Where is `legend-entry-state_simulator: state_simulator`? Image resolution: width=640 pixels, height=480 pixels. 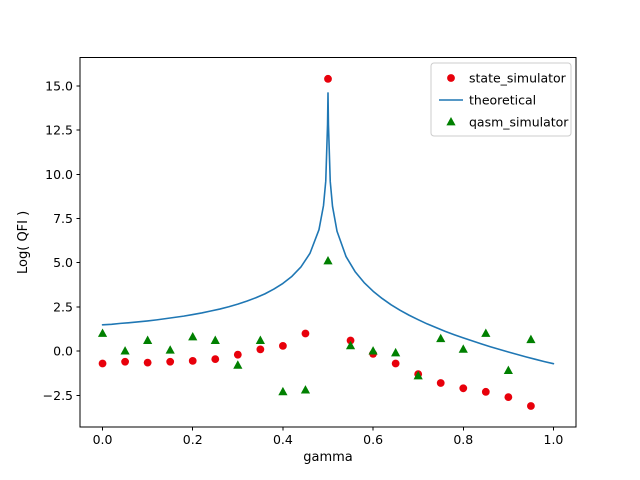 legend-entry-state_simulator: state_simulator is located at coordinates (507, 78).